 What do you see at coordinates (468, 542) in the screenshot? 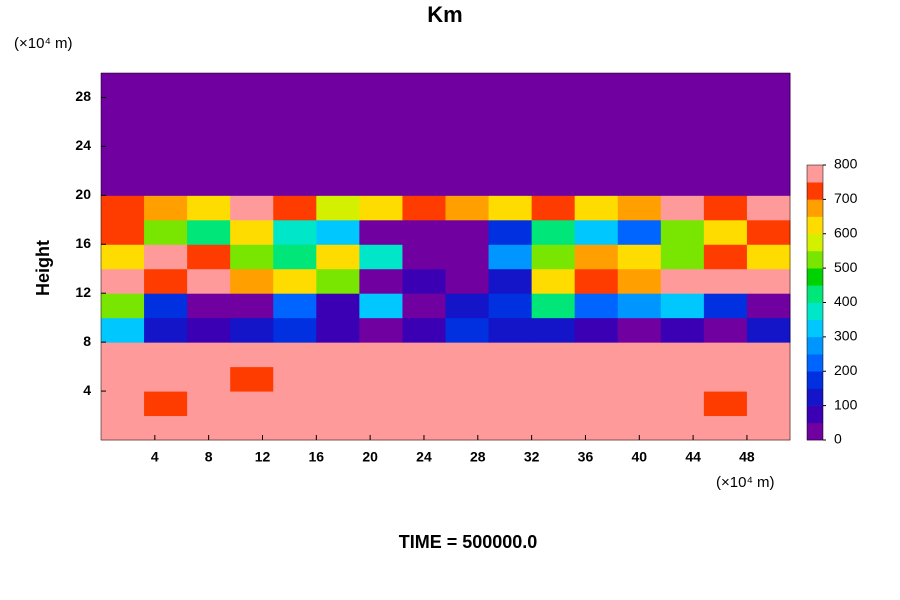
I see `time-label: TIME = 500000.0` at bounding box center [468, 542].